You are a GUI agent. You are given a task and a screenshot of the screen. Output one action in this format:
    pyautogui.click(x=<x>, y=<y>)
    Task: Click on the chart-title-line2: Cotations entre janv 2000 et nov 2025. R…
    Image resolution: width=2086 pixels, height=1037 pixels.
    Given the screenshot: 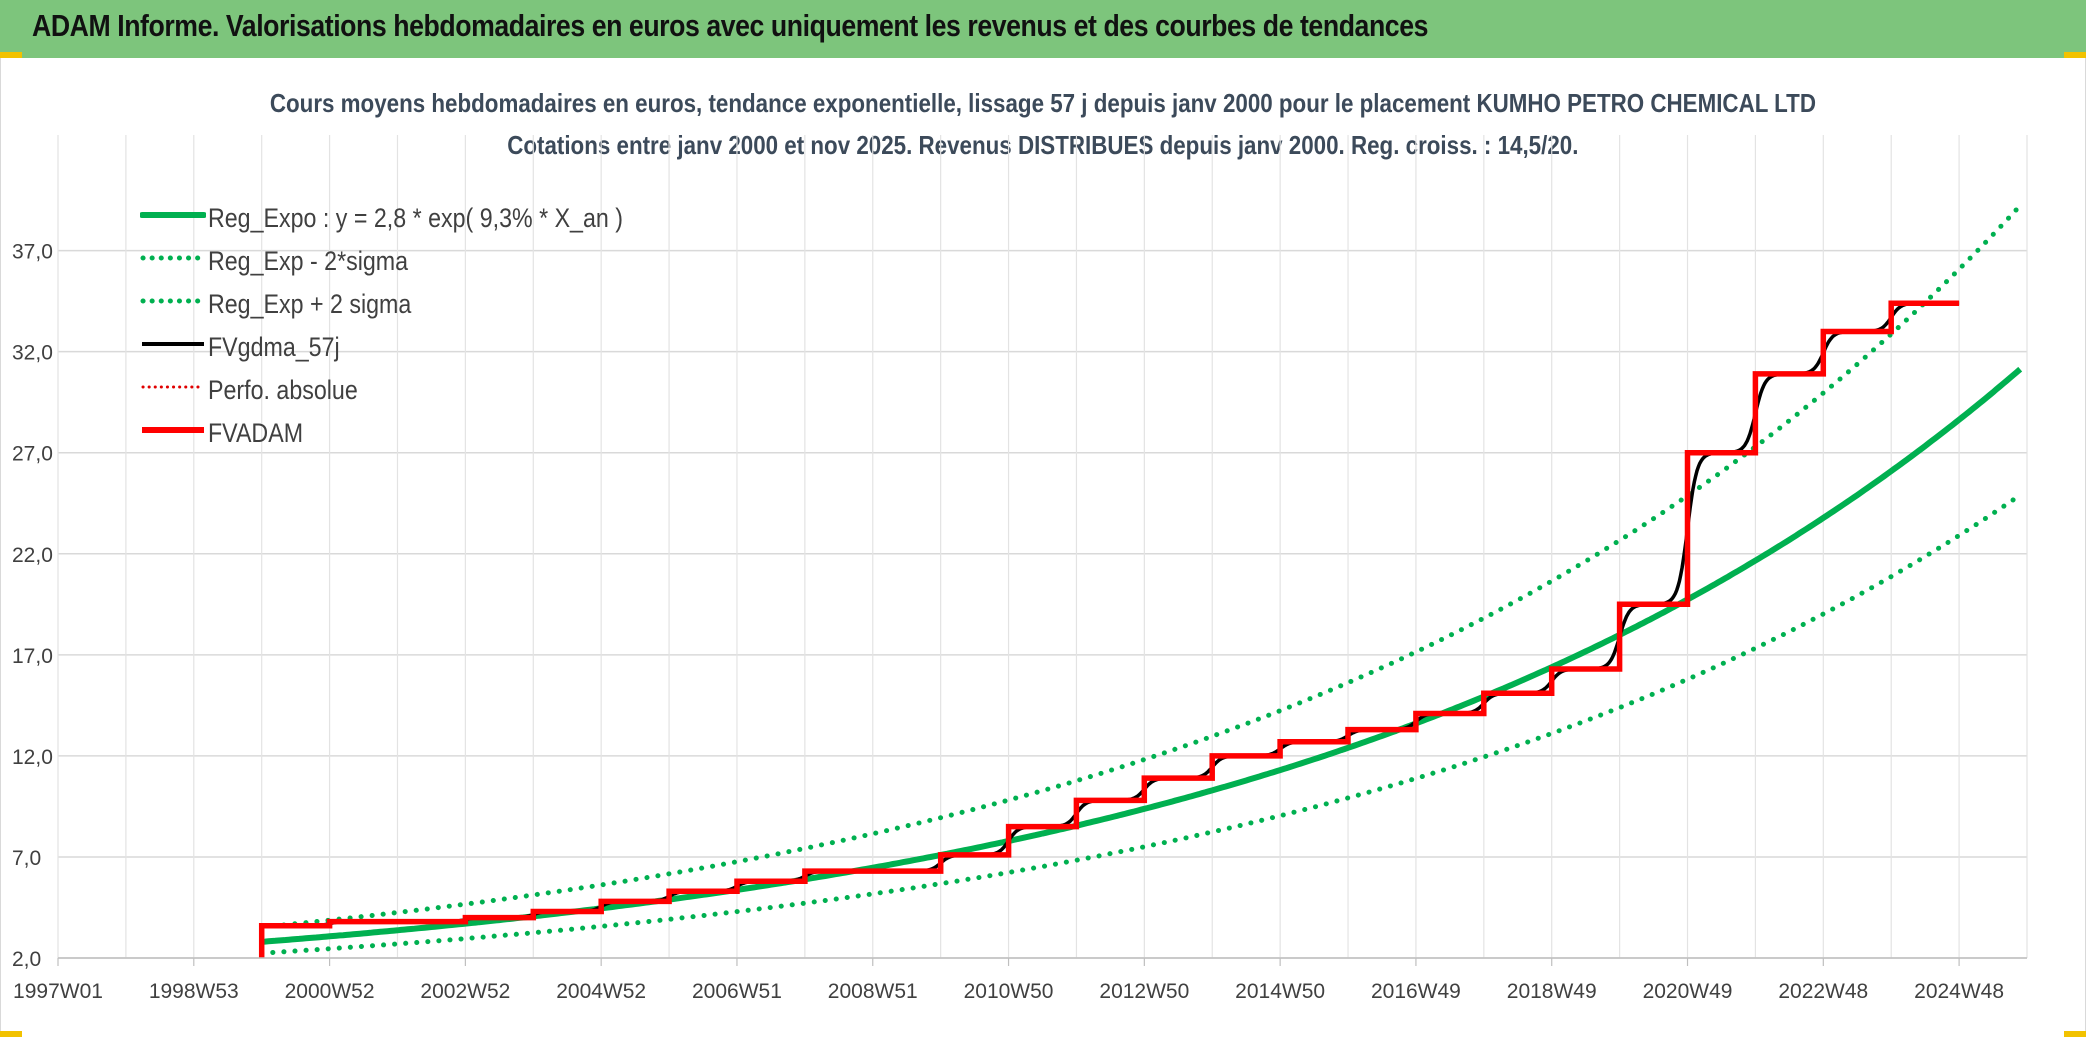 What is the action you would take?
    pyautogui.click(x=1043, y=145)
    